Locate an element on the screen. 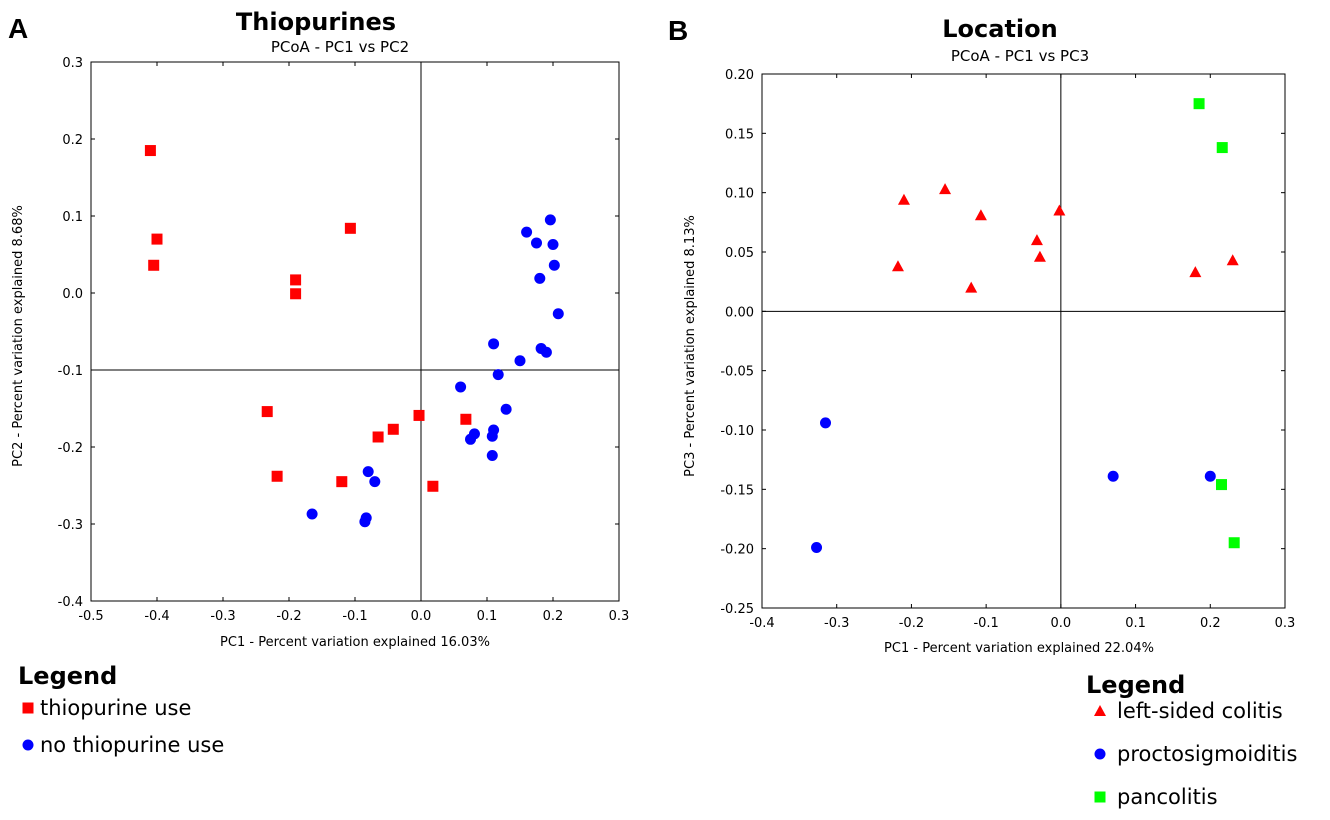 This screenshot has width=1330, height=820. x-axis-label-b: PC1 - Percent variation explained 22.04% is located at coordinates (1019, 648).